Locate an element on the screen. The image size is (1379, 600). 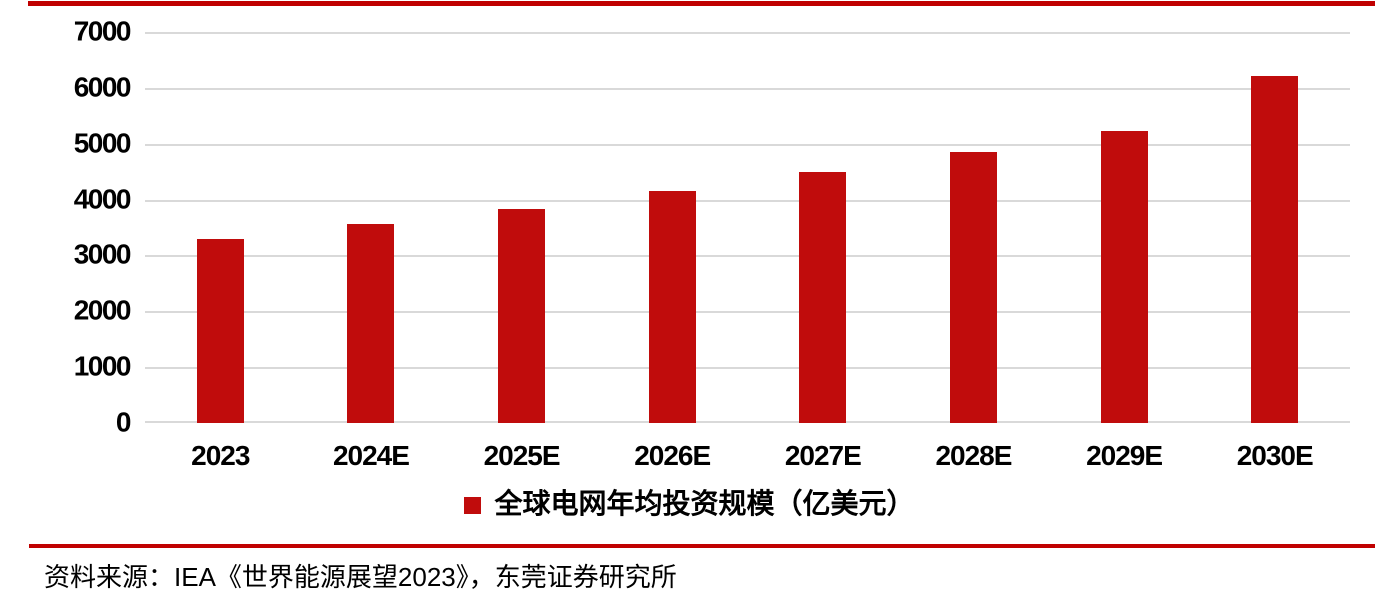
x-tick-label-2027E: 2027E is located at coordinates (823, 455).